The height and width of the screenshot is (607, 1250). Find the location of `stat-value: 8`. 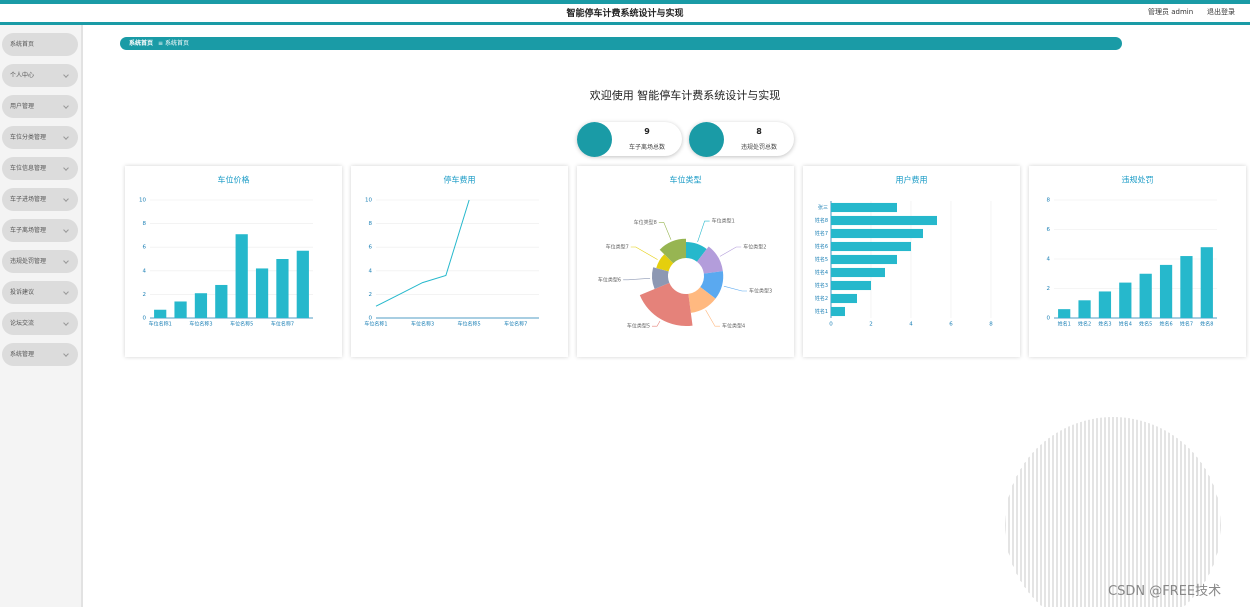

stat-value: 8 is located at coordinates (759, 131).